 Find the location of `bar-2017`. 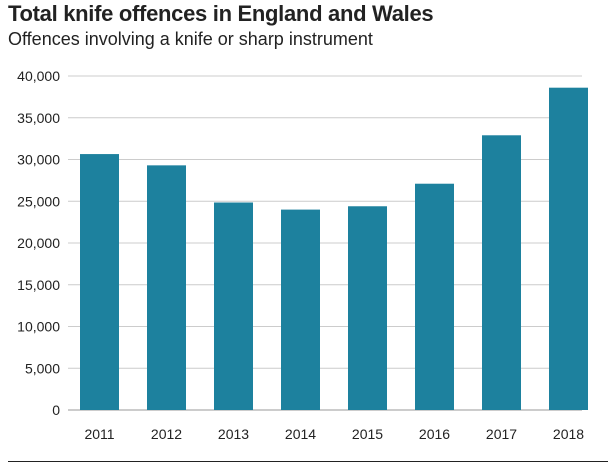

bar-2017 is located at coordinates (501, 272).